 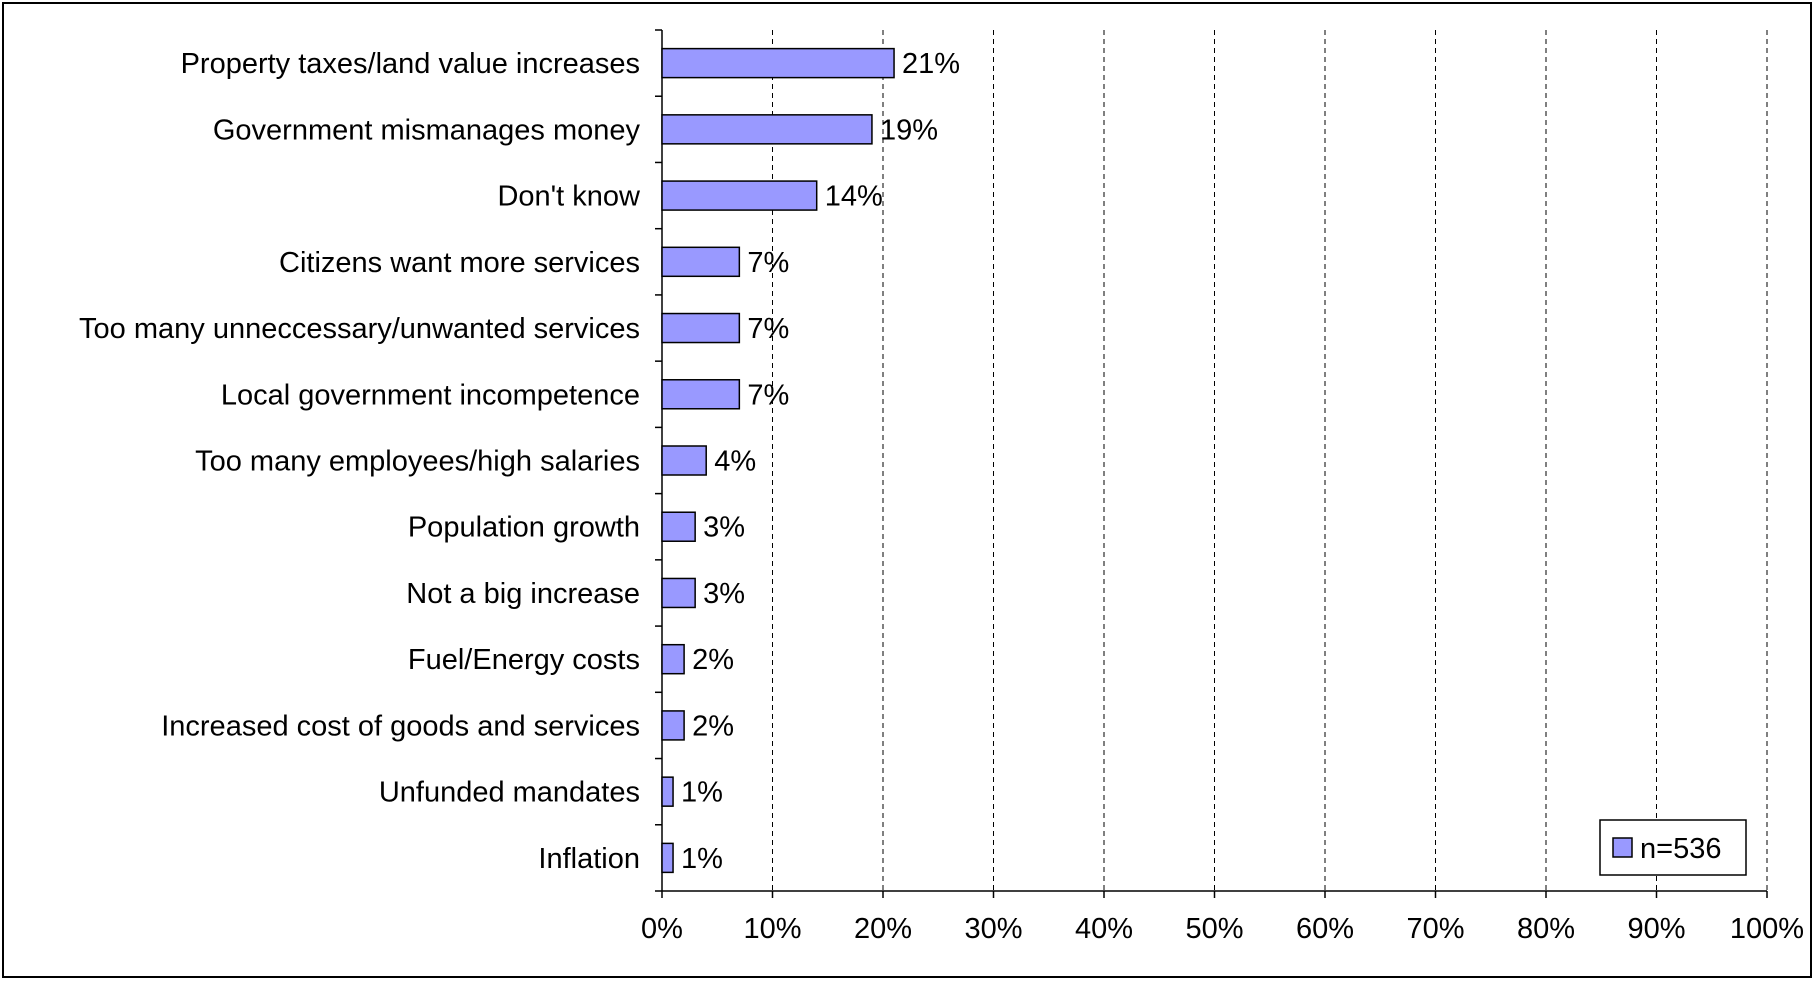 What do you see at coordinates (400, 726) in the screenshot?
I see `category-label: Increased cost of goods and services` at bounding box center [400, 726].